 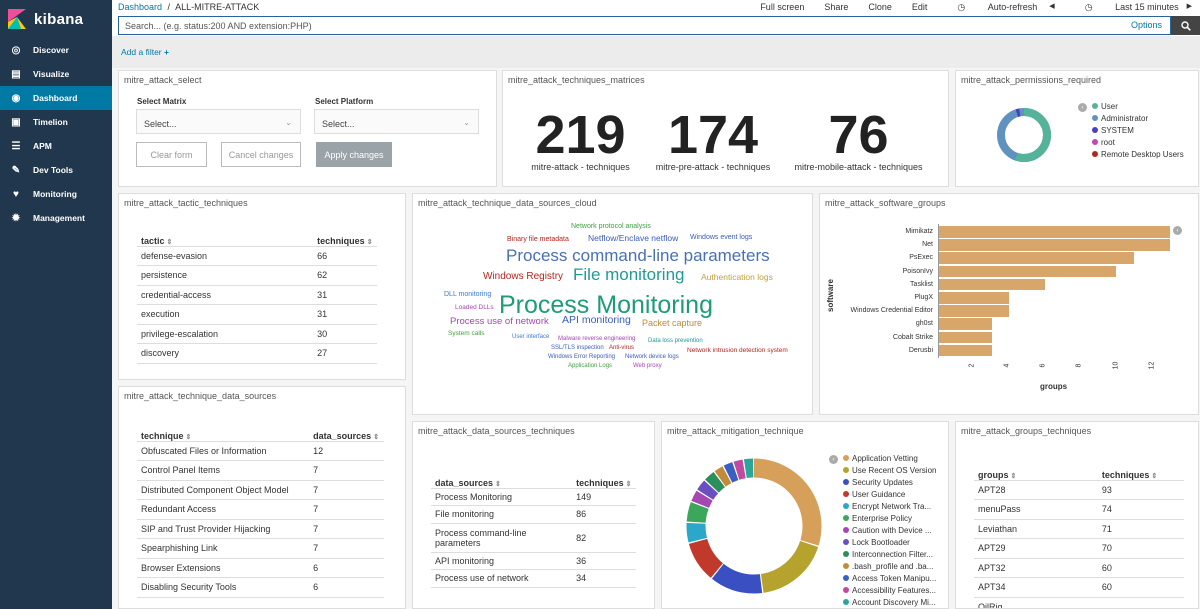 What do you see at coordinates (919, 6) in the screenshot?
I see `edit-button: Edit` at bounding box center [919, 6].